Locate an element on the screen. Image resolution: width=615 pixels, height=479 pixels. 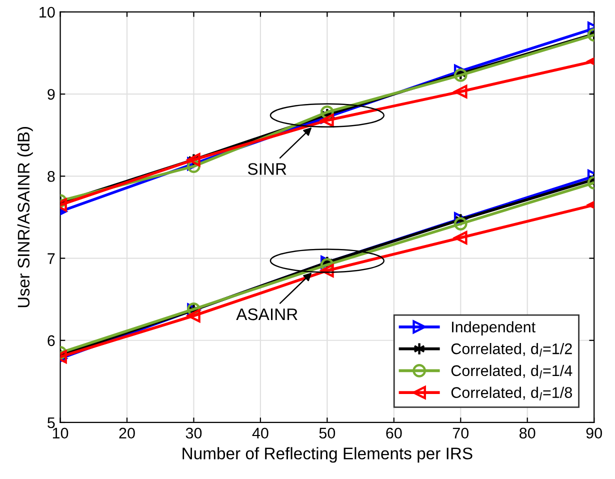
y-tick-label: 6 is located at coordinates (51, 340).